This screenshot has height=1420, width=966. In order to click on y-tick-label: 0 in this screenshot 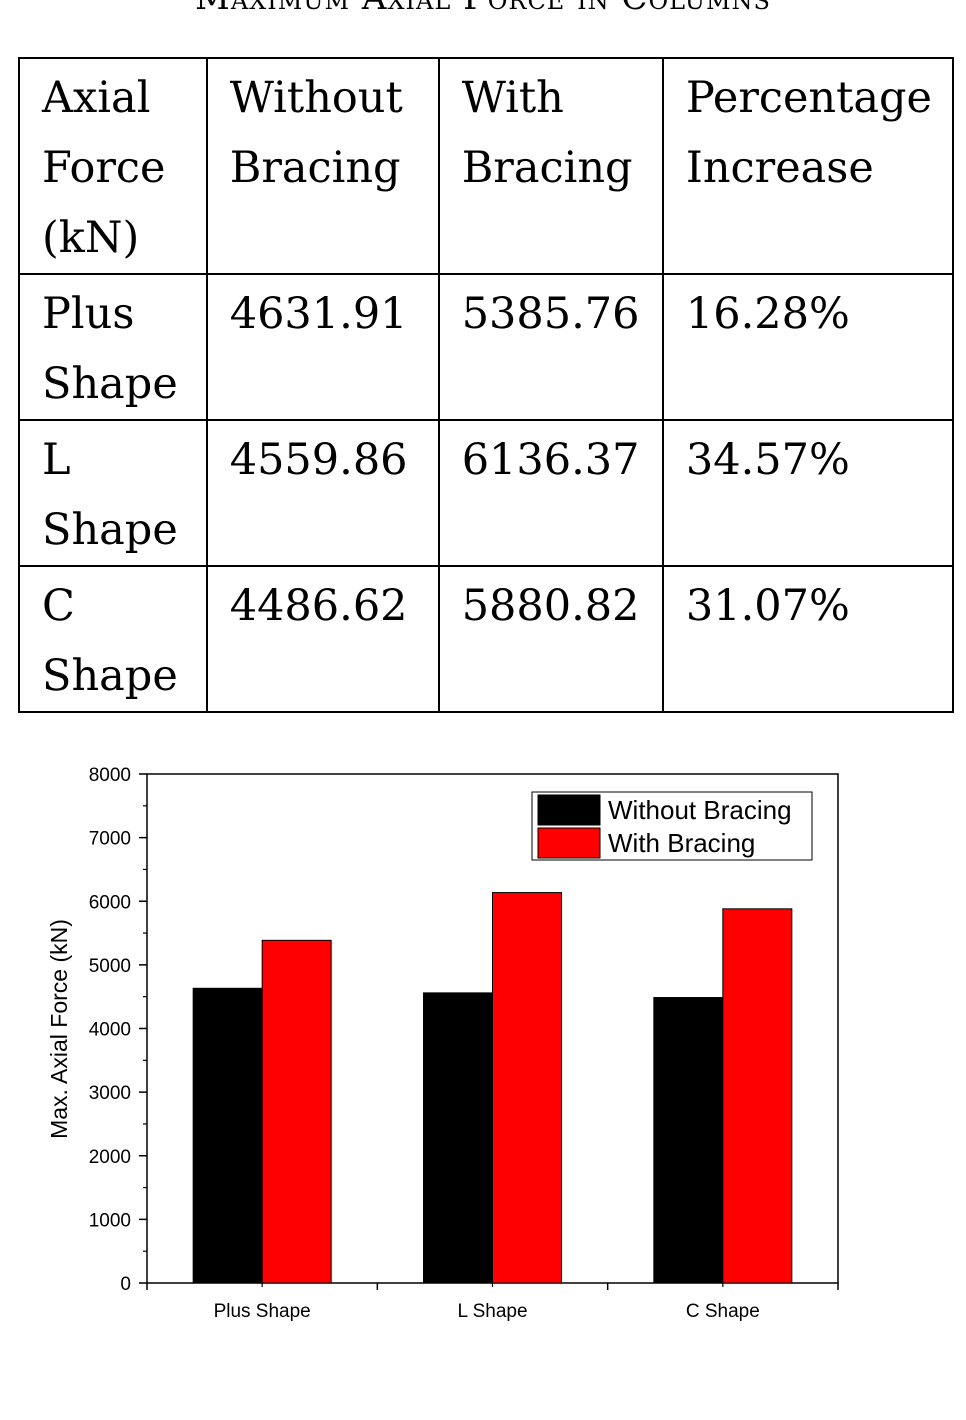, I will do `click(125, 1284)`.